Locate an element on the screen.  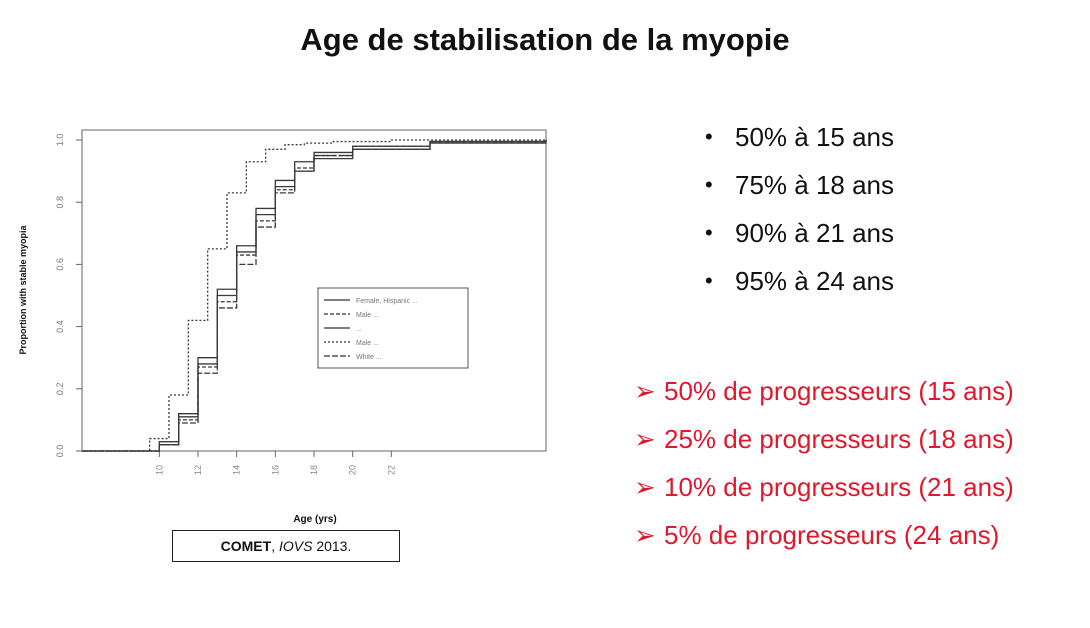
citation-journal: IOVS is located at coordinates (295, 546).